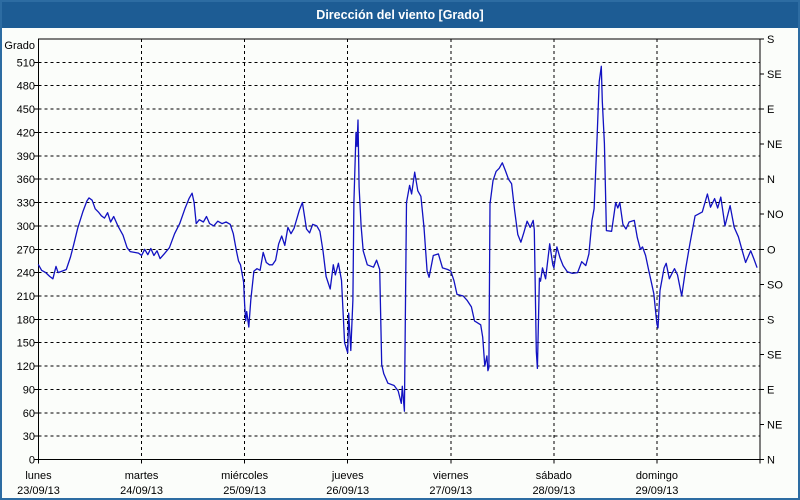 The height and width of the screenshot is (500, 800). Describe the element at coordinates (141, 491) in the screenshot. I see `x-axis-date-label: 24/09/13` at that location.